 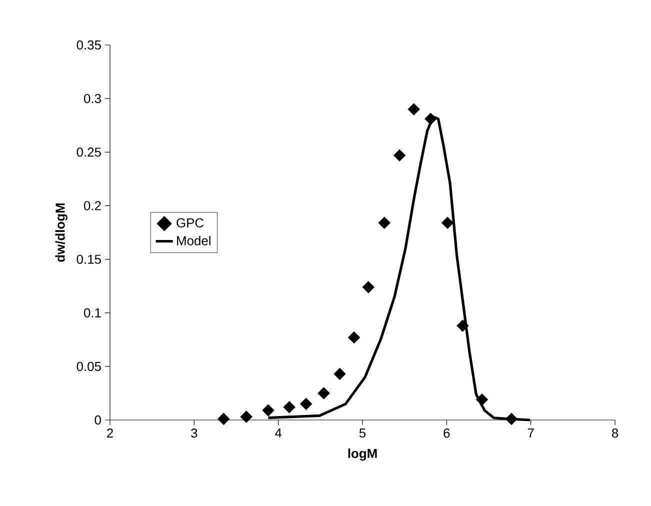 I want to click on y-tick-label: 0.1, so click(x=92, y=313).